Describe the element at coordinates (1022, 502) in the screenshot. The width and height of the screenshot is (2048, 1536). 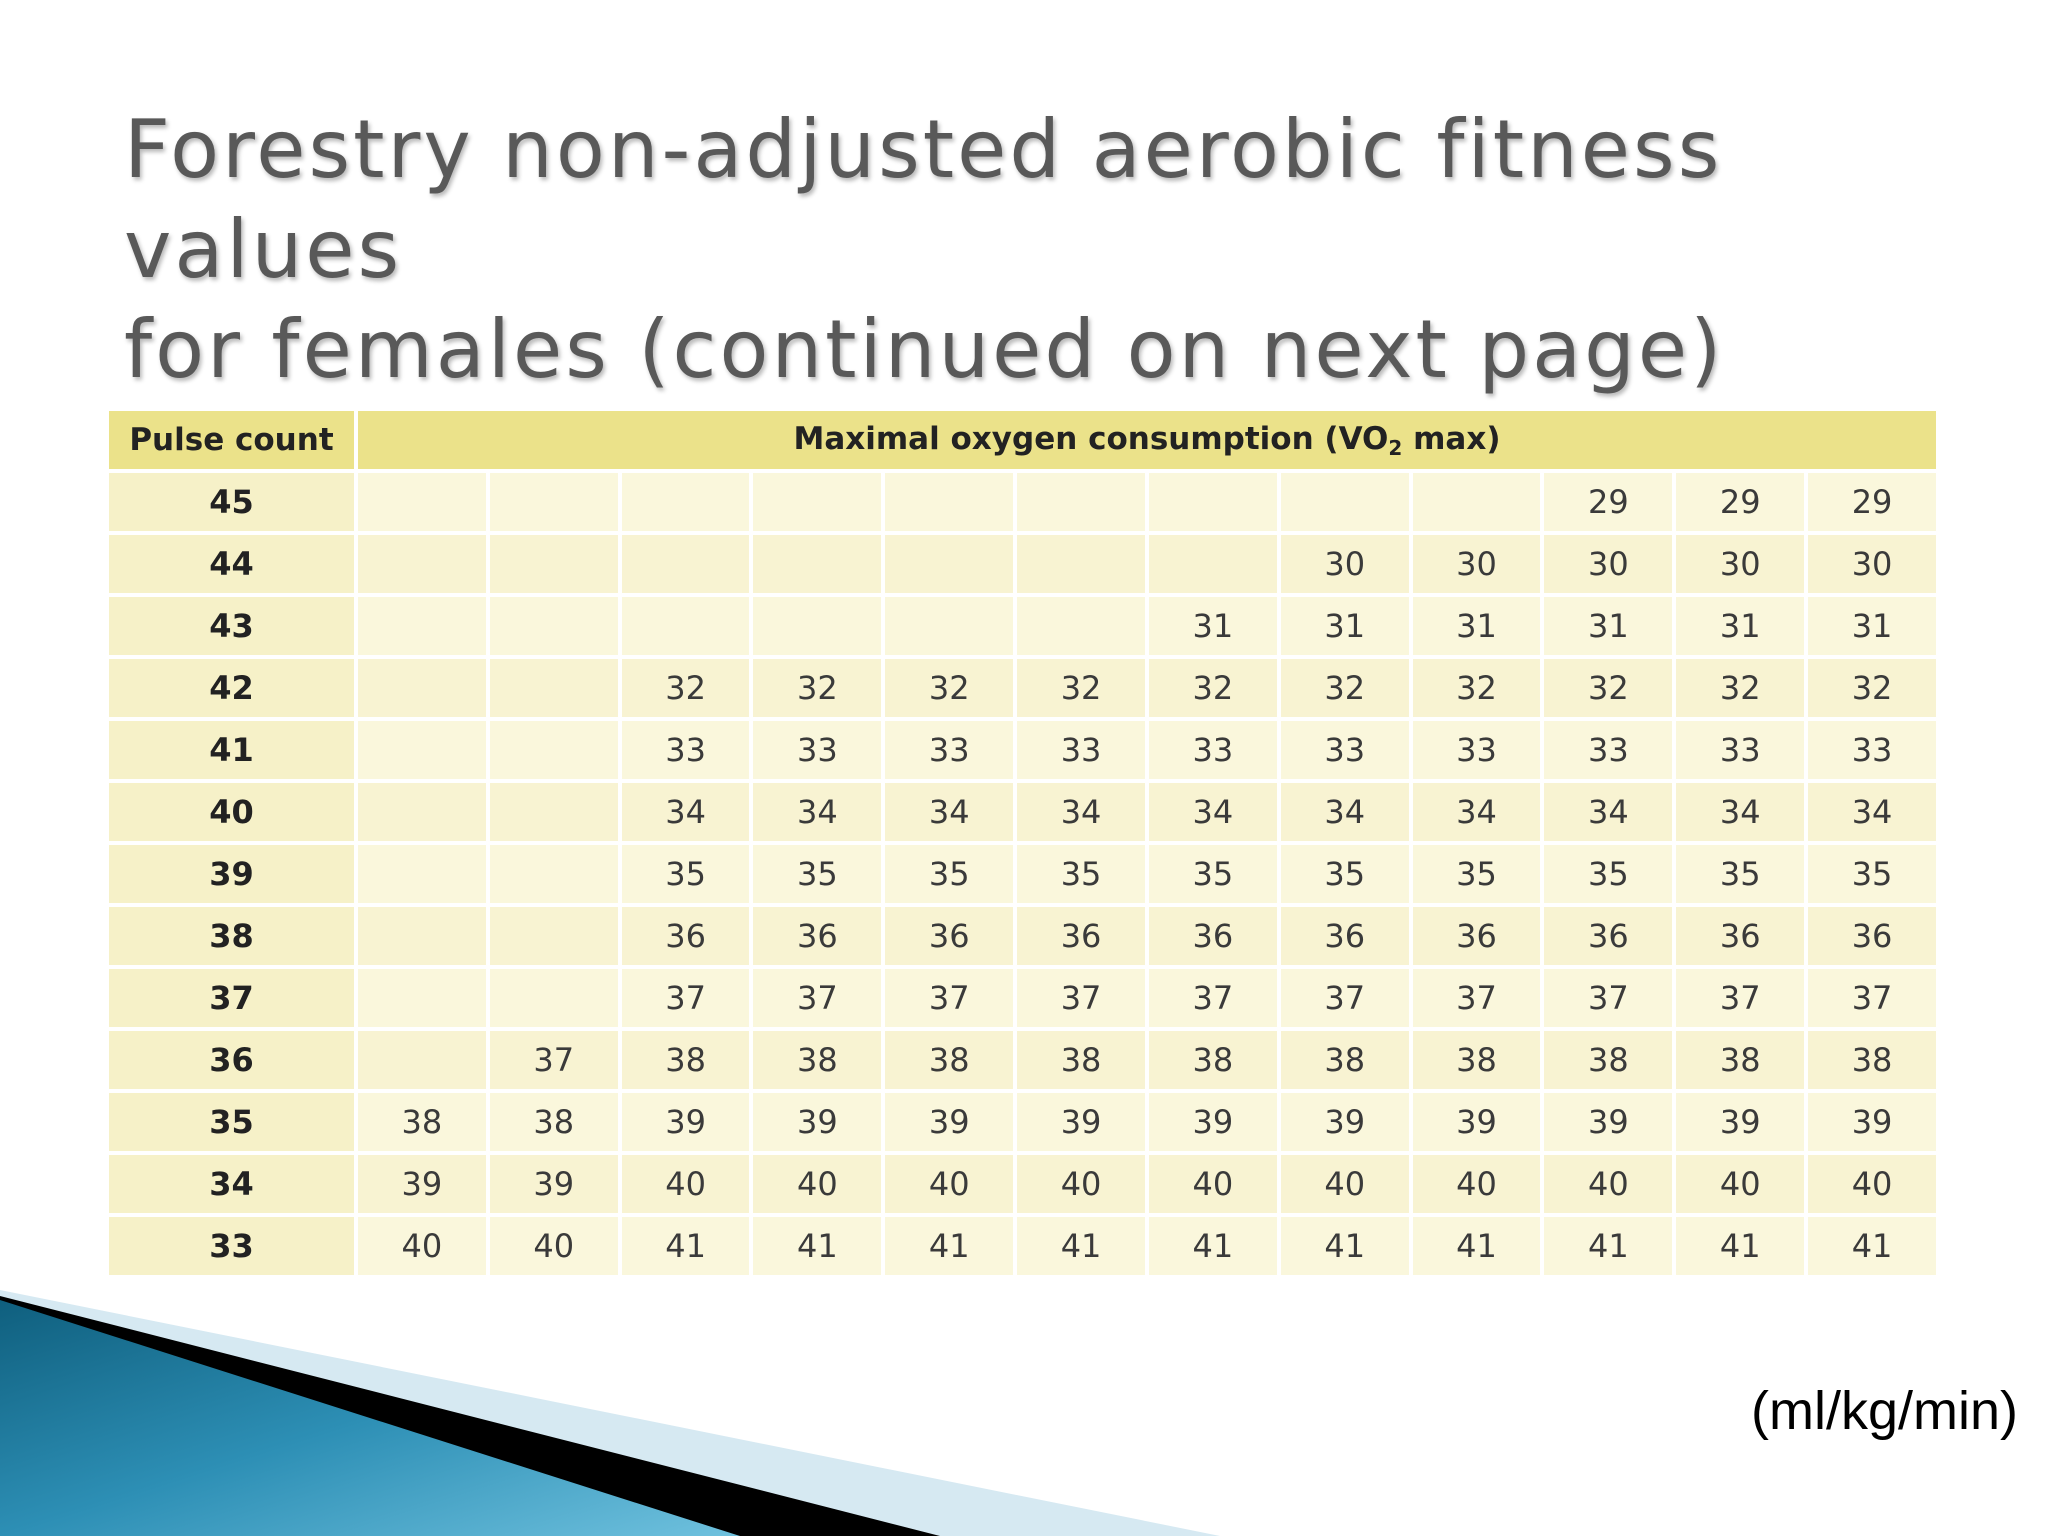
I see `table-row: 45 29 29 29` at that location.